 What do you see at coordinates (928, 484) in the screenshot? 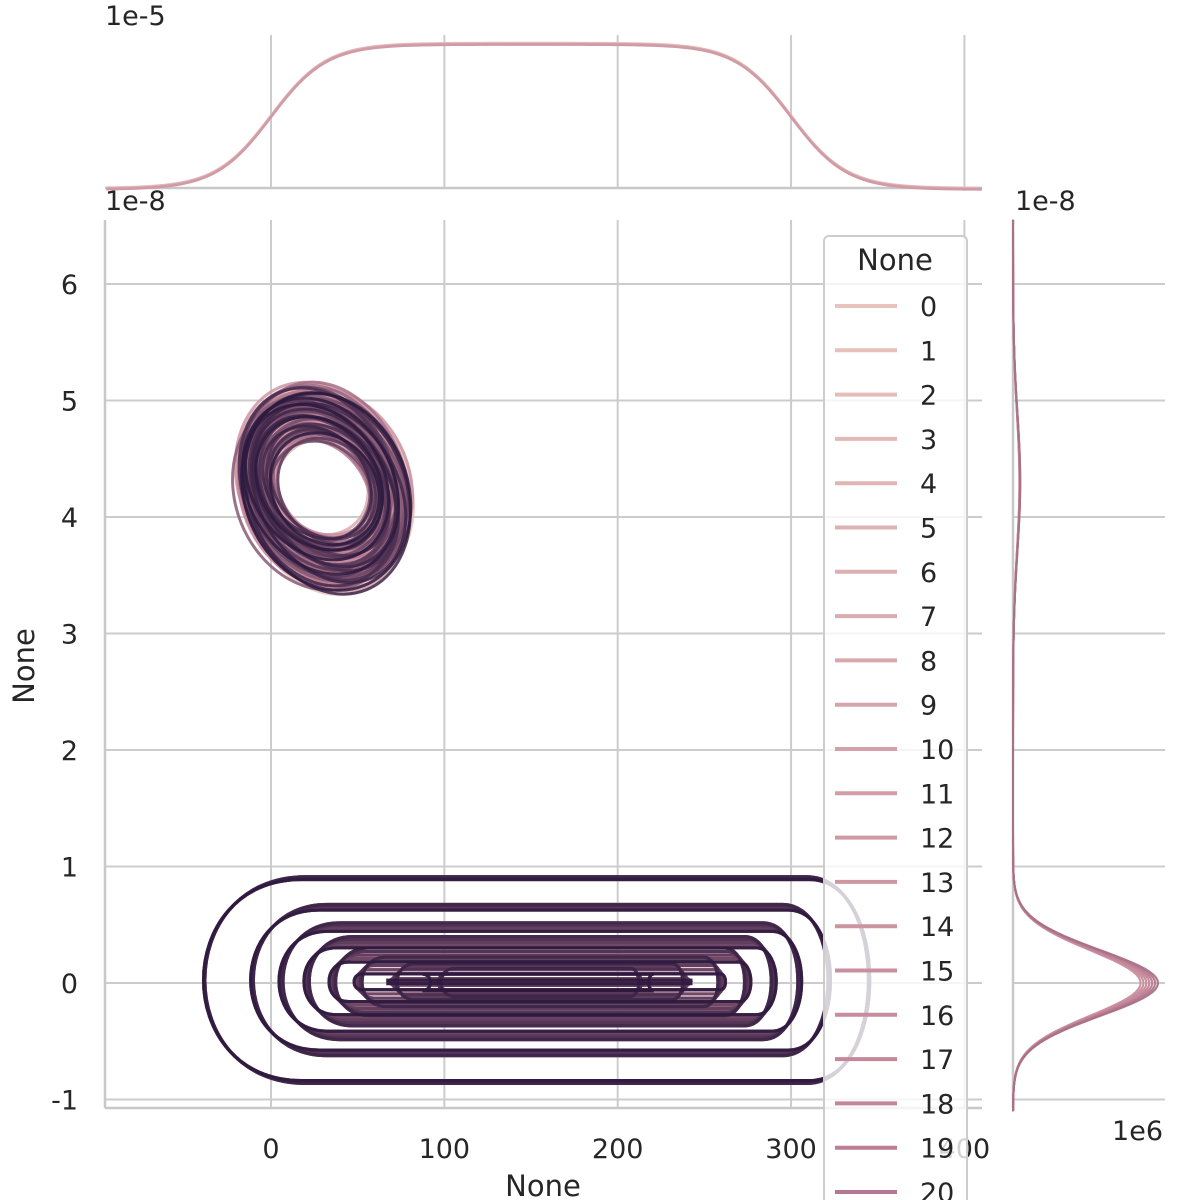
I see `legend-entry-label: 4` at bounding box center [928, 484].